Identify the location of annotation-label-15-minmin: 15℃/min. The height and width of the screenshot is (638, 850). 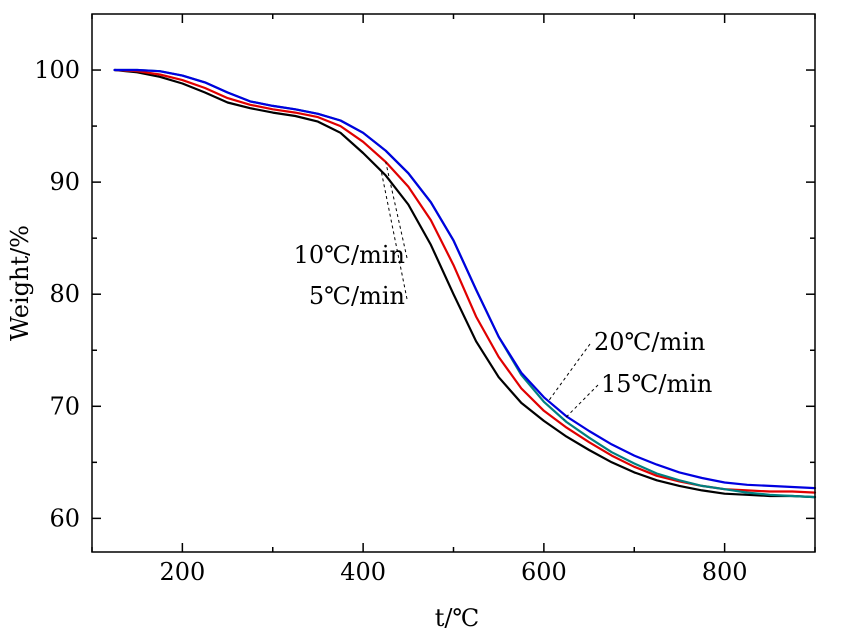
(656, 384).